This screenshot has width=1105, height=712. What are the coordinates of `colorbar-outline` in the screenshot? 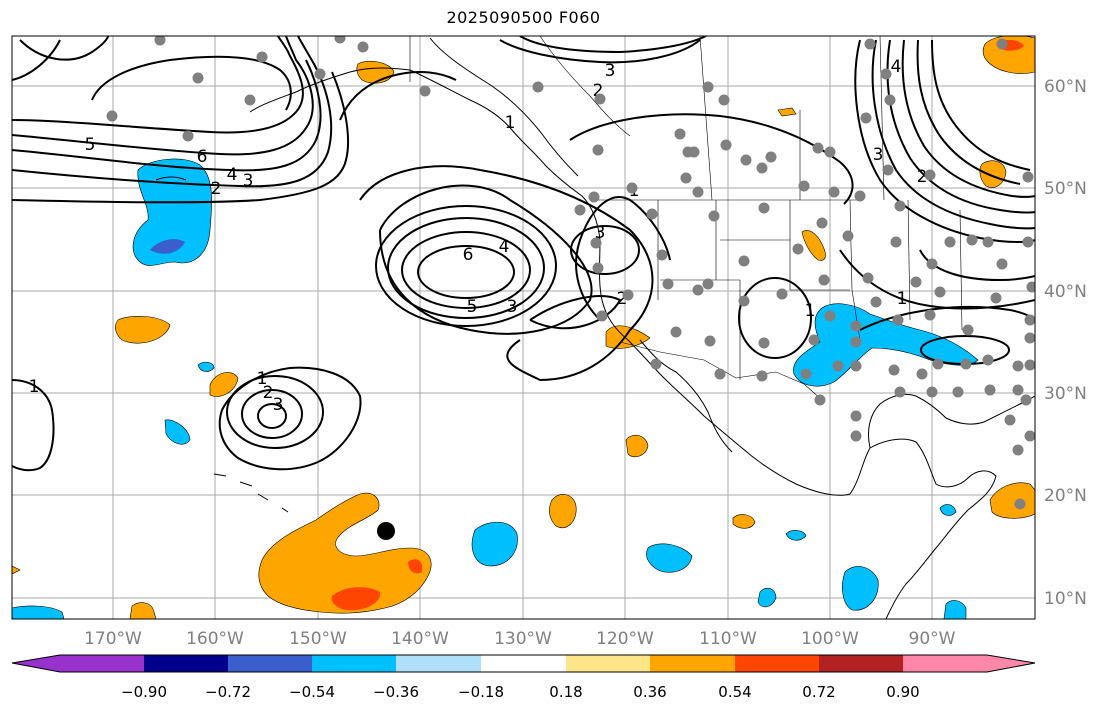 It's located at (523, 663).